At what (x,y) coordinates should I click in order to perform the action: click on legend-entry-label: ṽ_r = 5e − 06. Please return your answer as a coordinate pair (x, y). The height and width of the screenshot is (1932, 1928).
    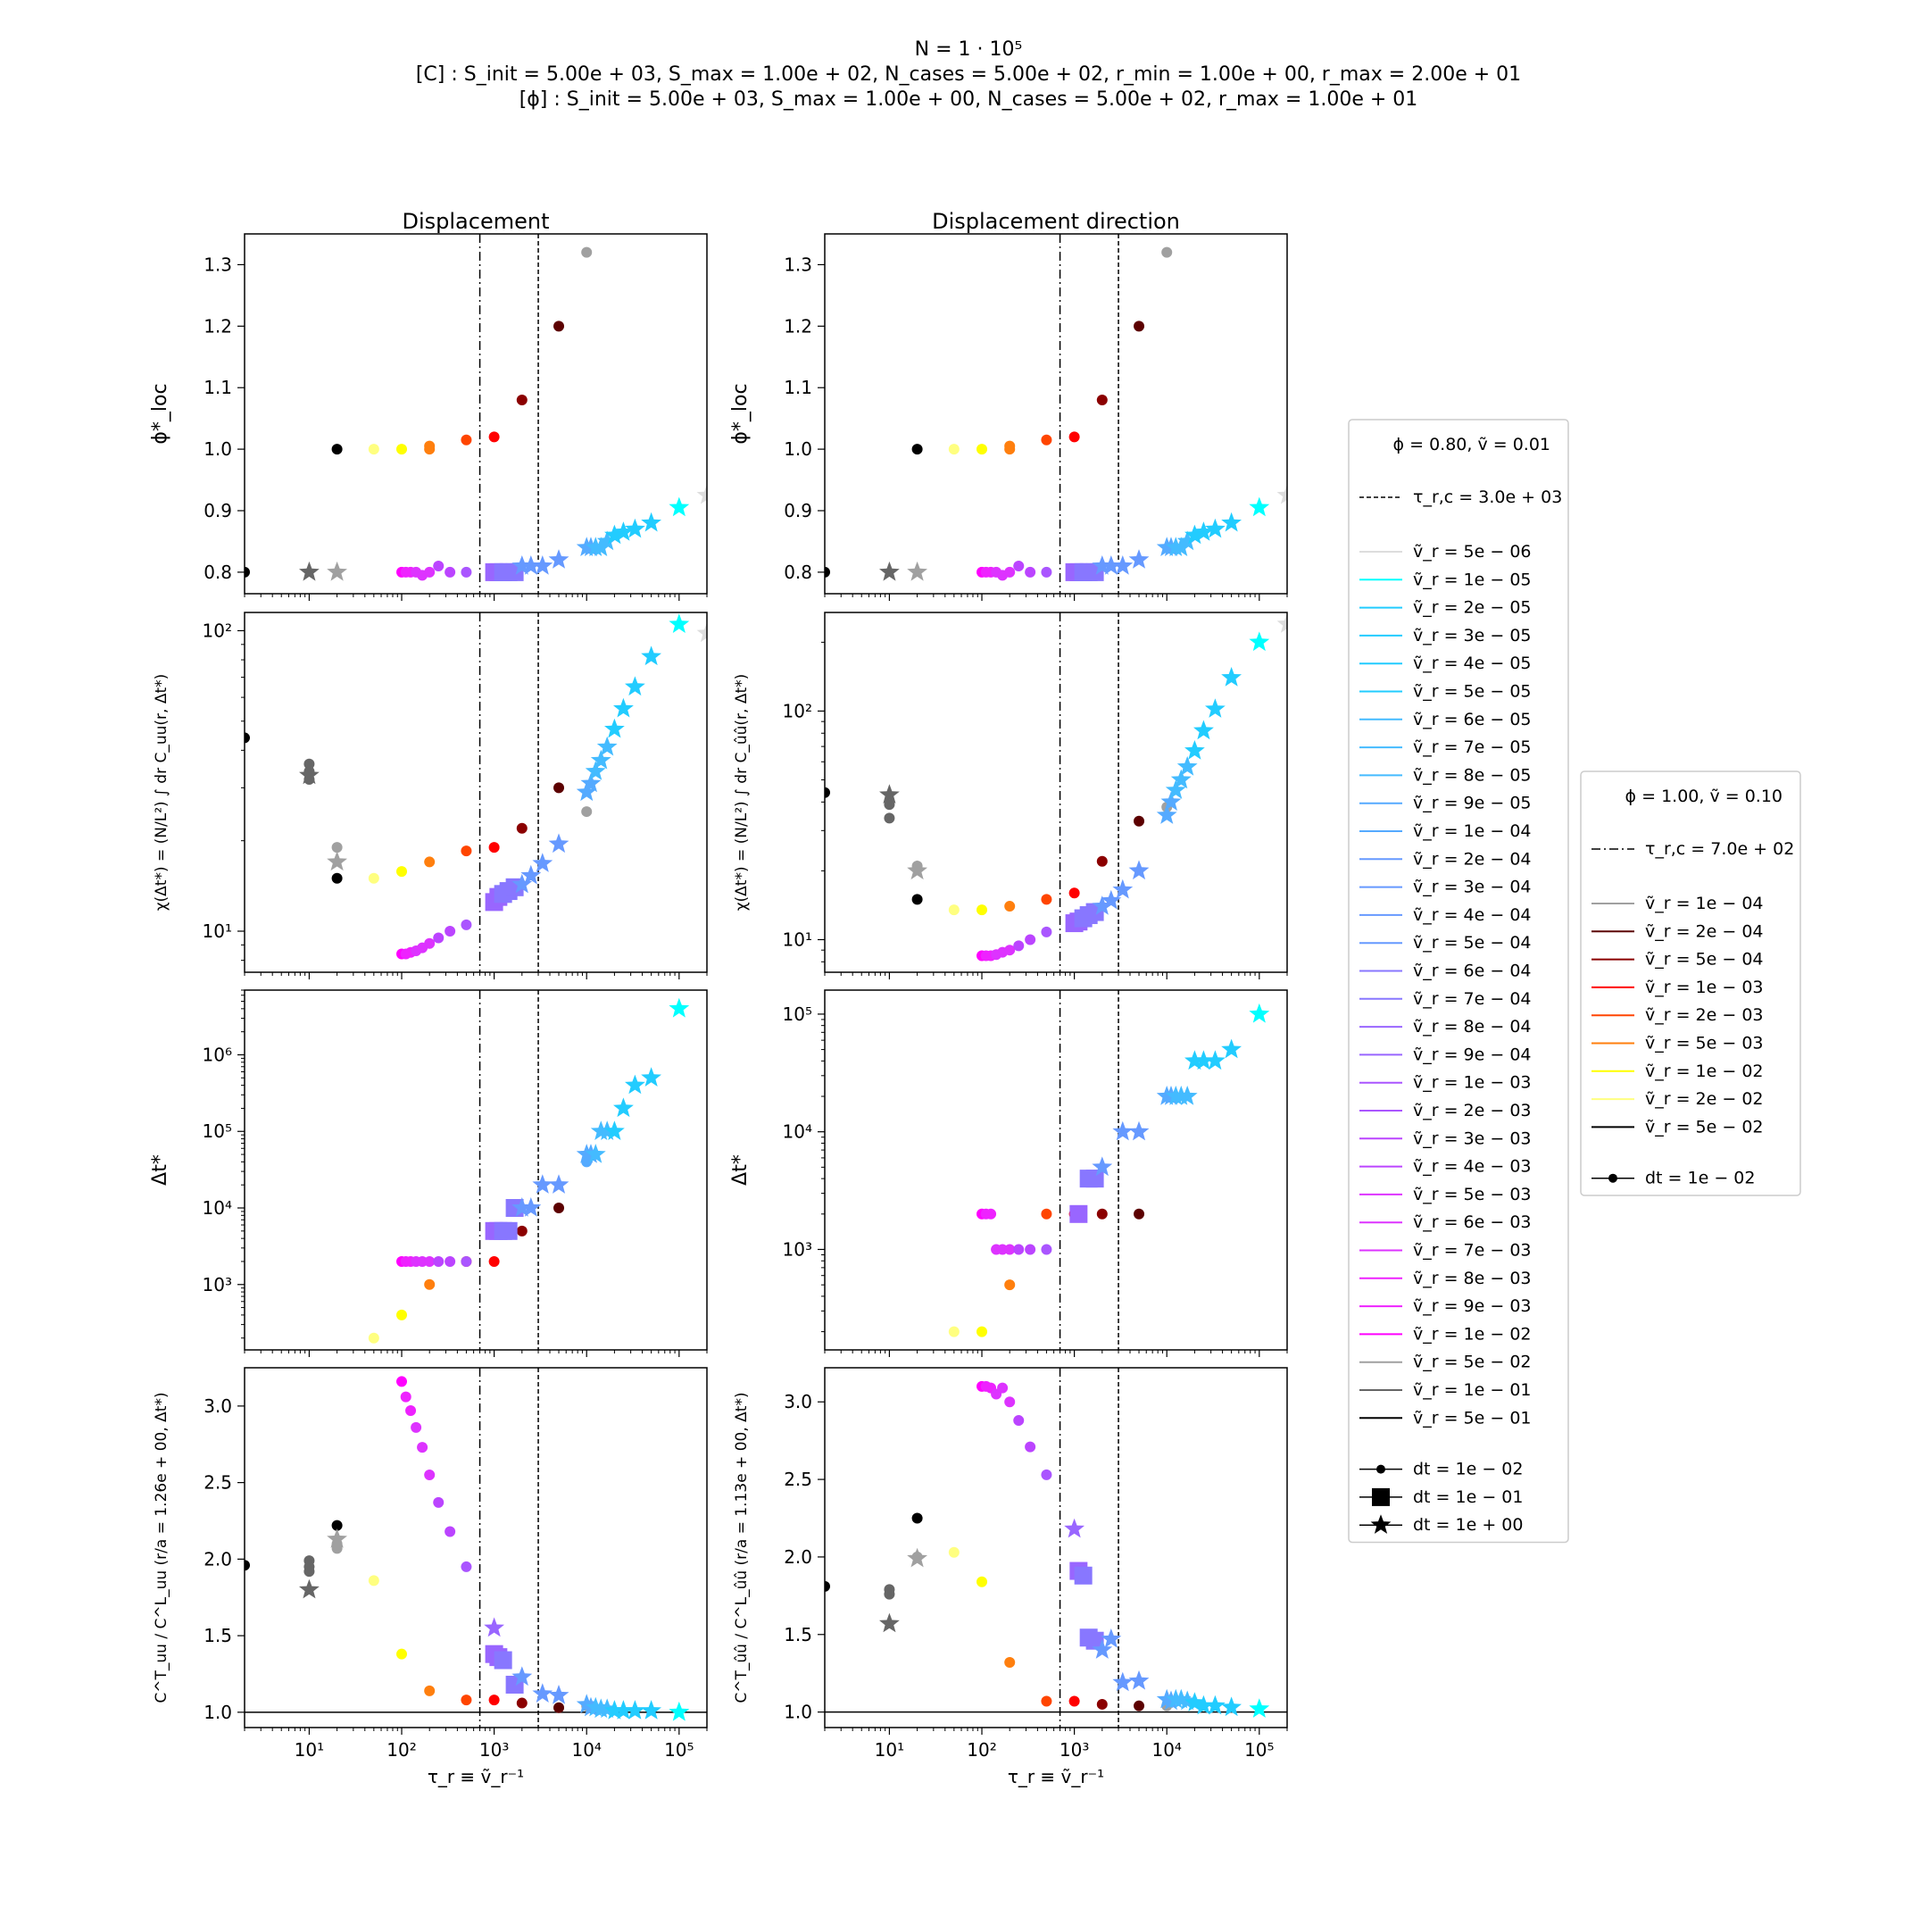
    Looking at the image, I should click on (1472, 552).